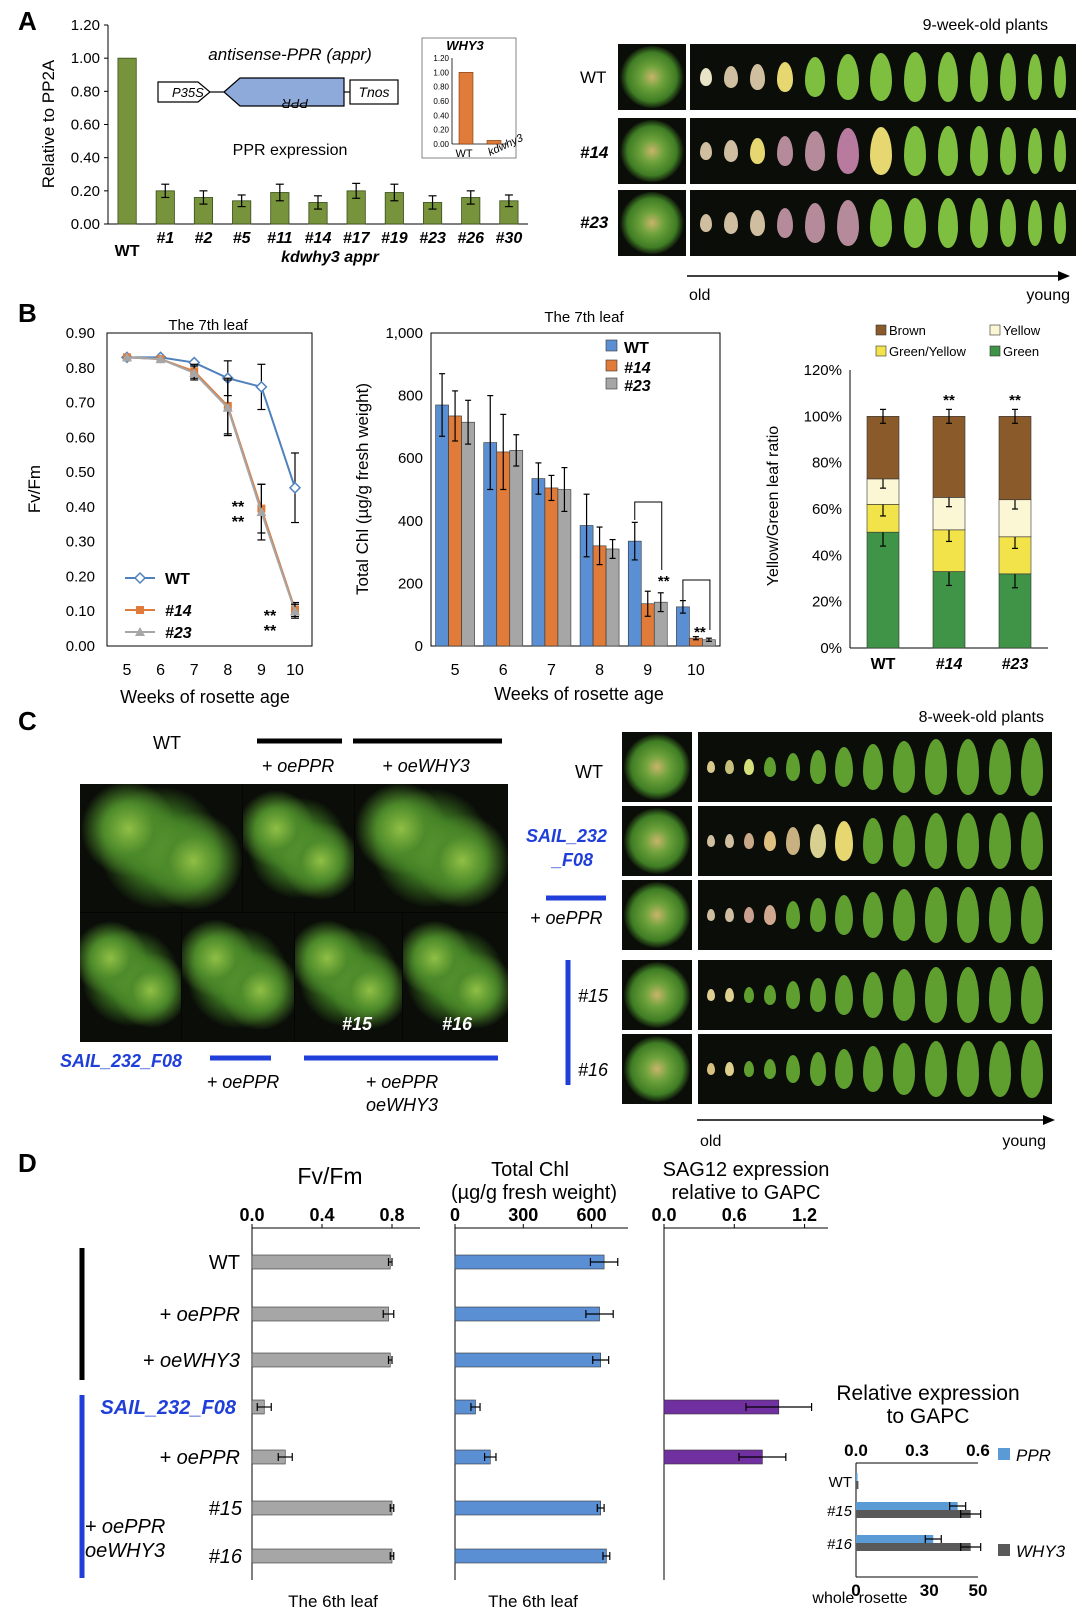 Image resolution: width=1080 pixels, height=1624 pixels. I want to click on c-oewhy3-label: + oeWHY3, so click(426, 766).